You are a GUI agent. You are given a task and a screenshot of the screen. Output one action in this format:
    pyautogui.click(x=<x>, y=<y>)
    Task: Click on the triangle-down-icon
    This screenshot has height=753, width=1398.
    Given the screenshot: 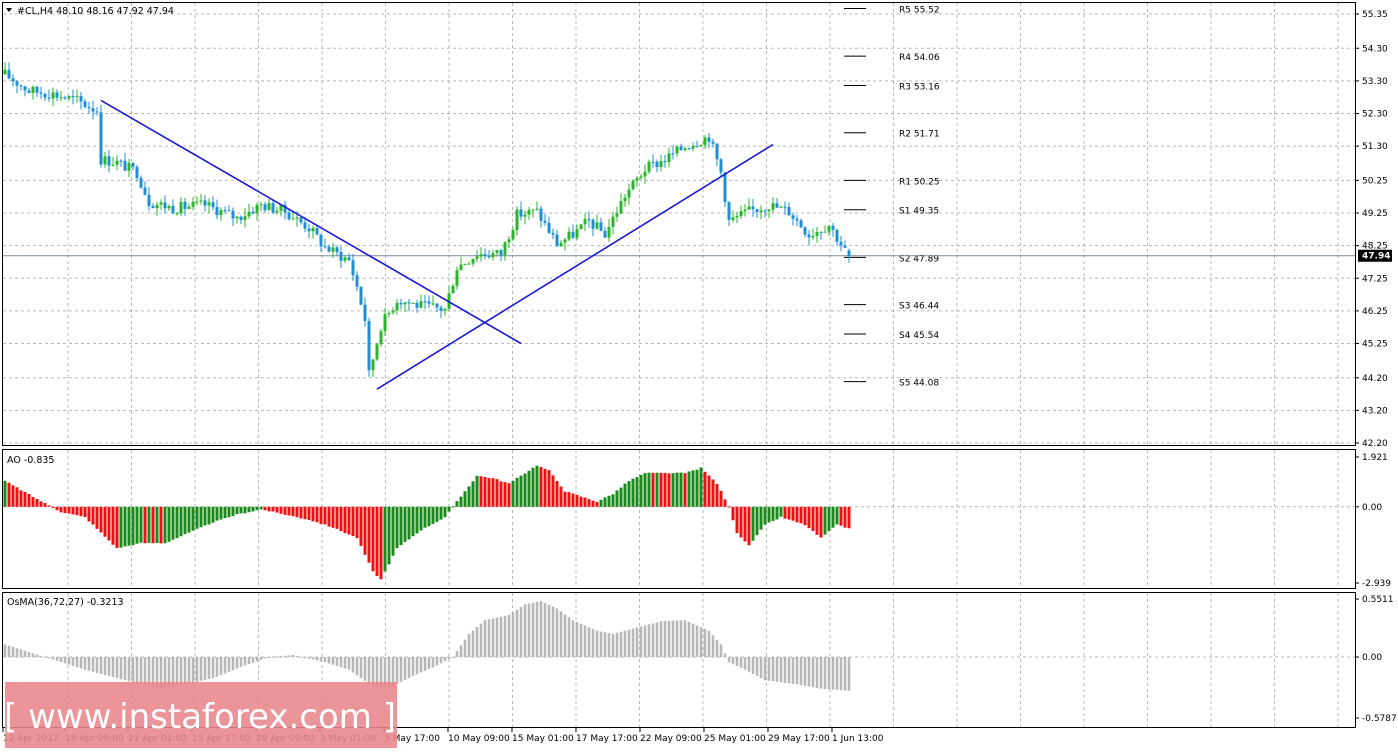 What is the action you would take?
    pyautogui.click(x=9, y=10)
    